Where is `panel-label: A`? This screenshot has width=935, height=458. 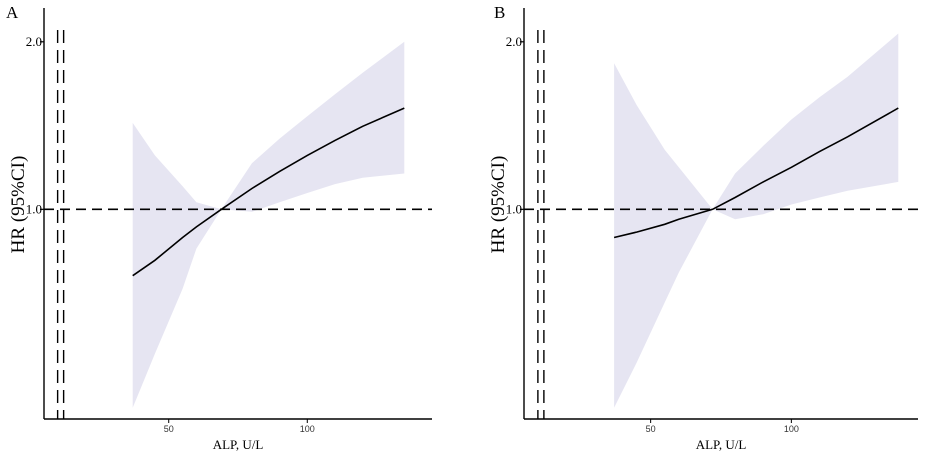 panel-label: A is located at coordinates (12, 12).